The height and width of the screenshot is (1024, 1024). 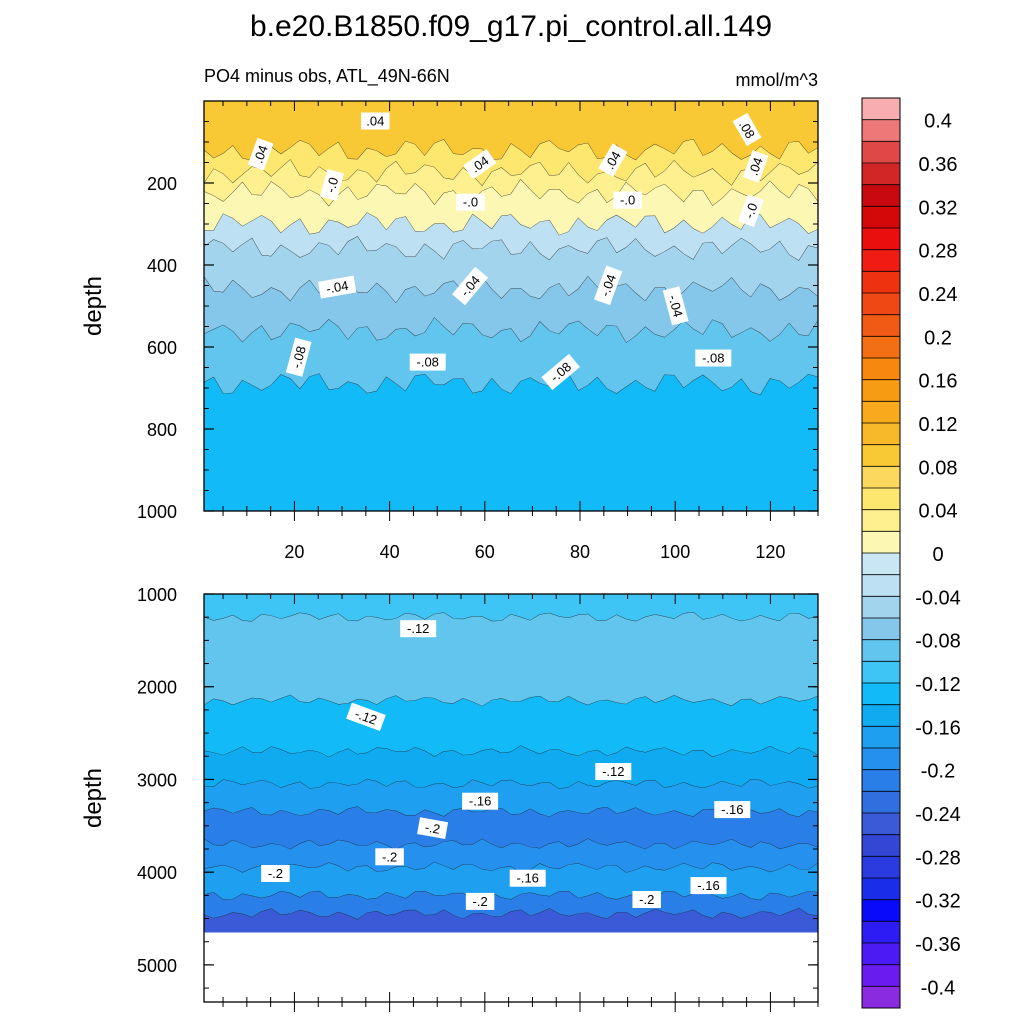 What do you see at coordinates (938, 642) in the screenshot?
I see `colorbar-tick-label: -0.08` at bounding box center [938, 642].